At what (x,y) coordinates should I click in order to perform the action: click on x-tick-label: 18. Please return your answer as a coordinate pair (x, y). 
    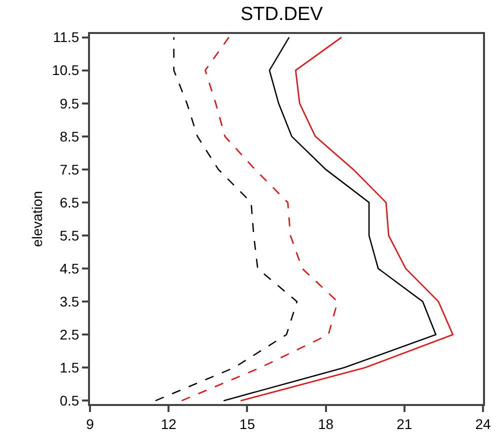
    Looking at the image, I should click on (326, 424).